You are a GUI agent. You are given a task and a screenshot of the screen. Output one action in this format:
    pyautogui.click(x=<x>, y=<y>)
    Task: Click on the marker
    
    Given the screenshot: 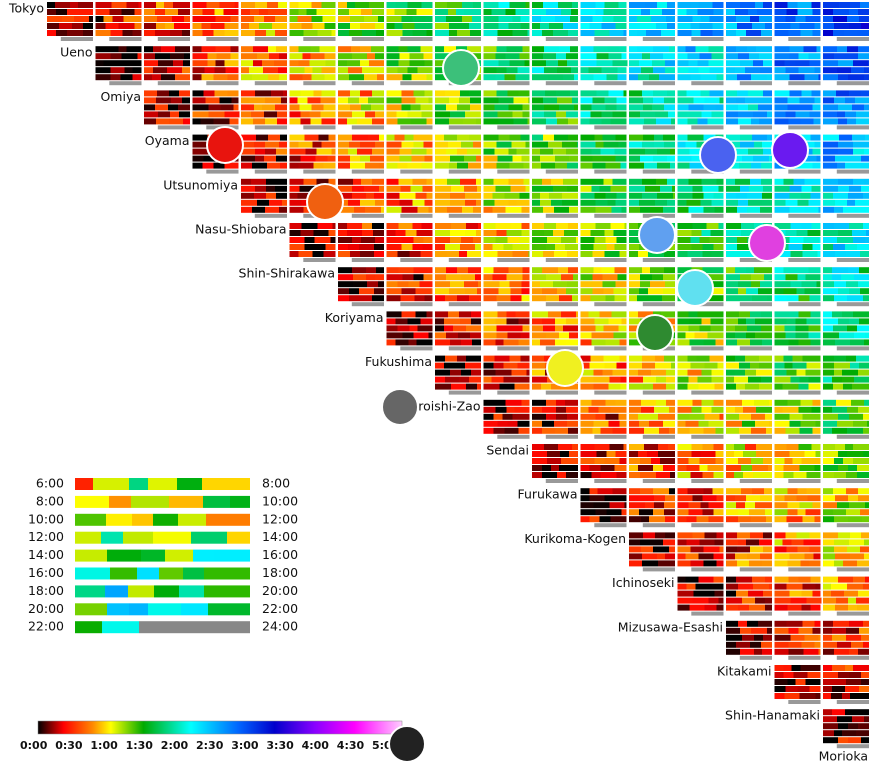 What is the action you would take?
    pyautogui.click(x=407, y=744)
    